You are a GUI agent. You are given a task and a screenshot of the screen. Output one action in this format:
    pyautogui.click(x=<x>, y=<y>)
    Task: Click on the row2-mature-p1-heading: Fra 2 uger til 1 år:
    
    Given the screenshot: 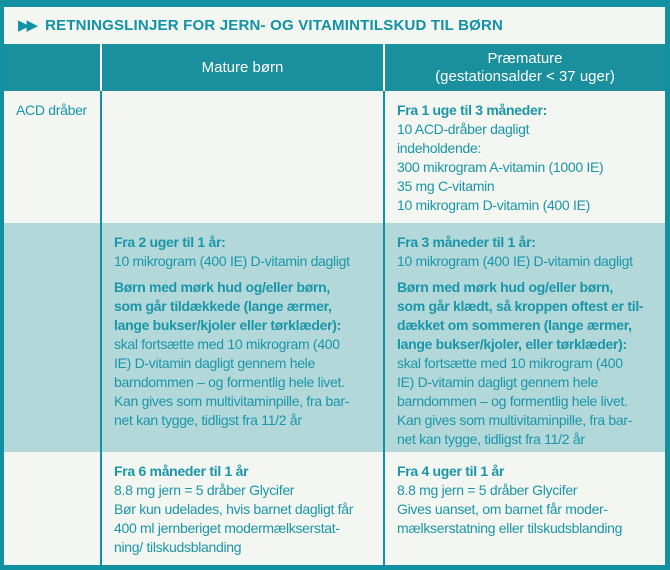 What is the action you would take?
    pyautogui.click(x=170, y=242)
    